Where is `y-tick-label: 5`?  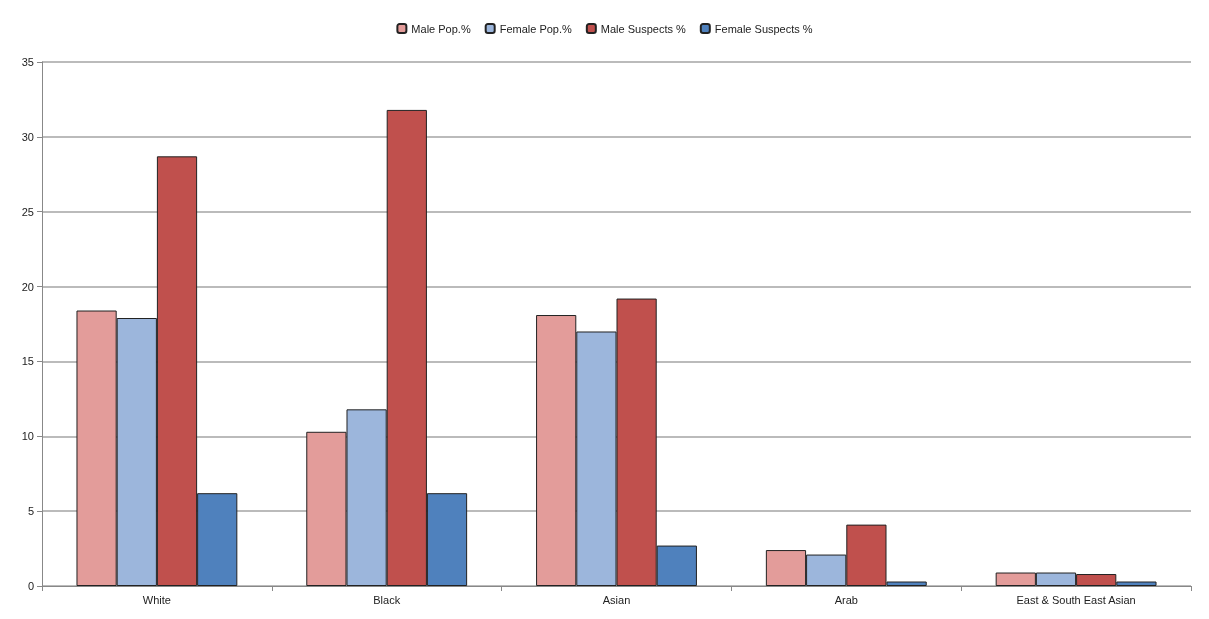 y-tick-label: 5 is located at coordinates (30, 511).